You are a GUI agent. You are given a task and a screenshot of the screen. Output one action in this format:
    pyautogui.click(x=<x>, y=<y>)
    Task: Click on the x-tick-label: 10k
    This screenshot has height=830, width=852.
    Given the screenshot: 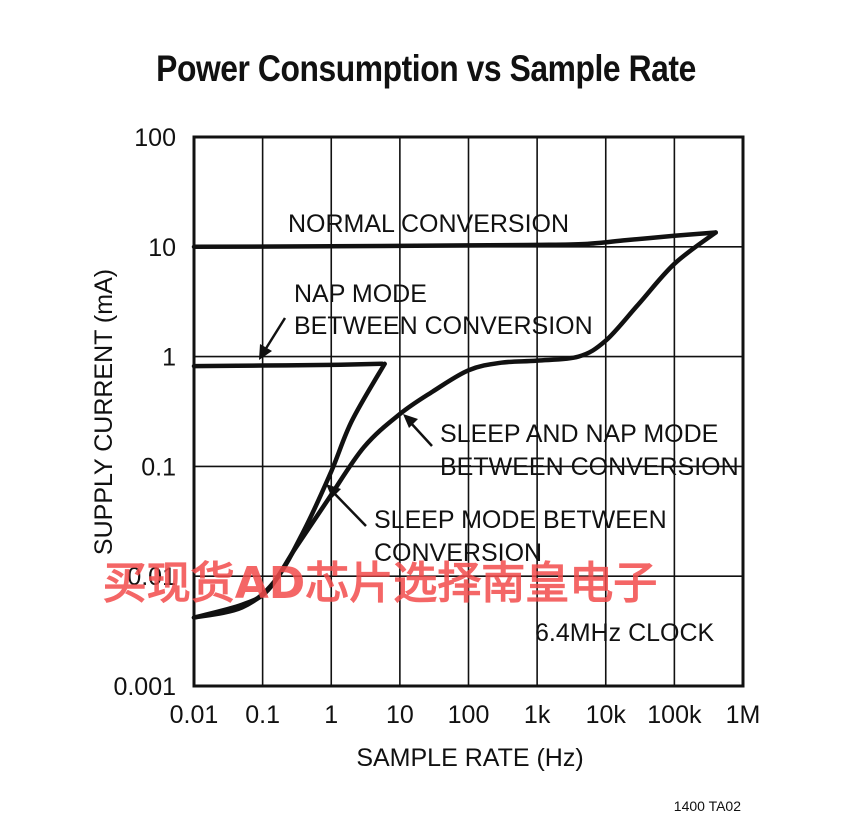 What is the action you would take?
    pyautogui.click(x=606, y=715)
    